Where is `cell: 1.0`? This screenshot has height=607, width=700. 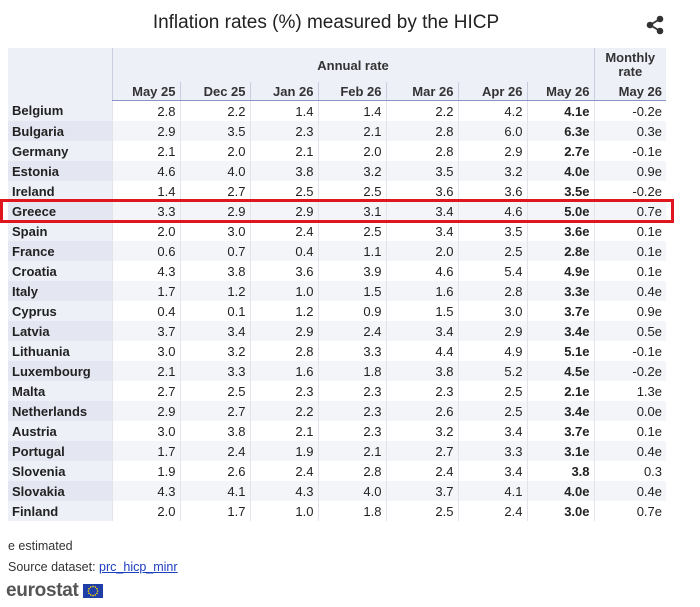
cell: 1.0 is located at coordinates (283, 511).